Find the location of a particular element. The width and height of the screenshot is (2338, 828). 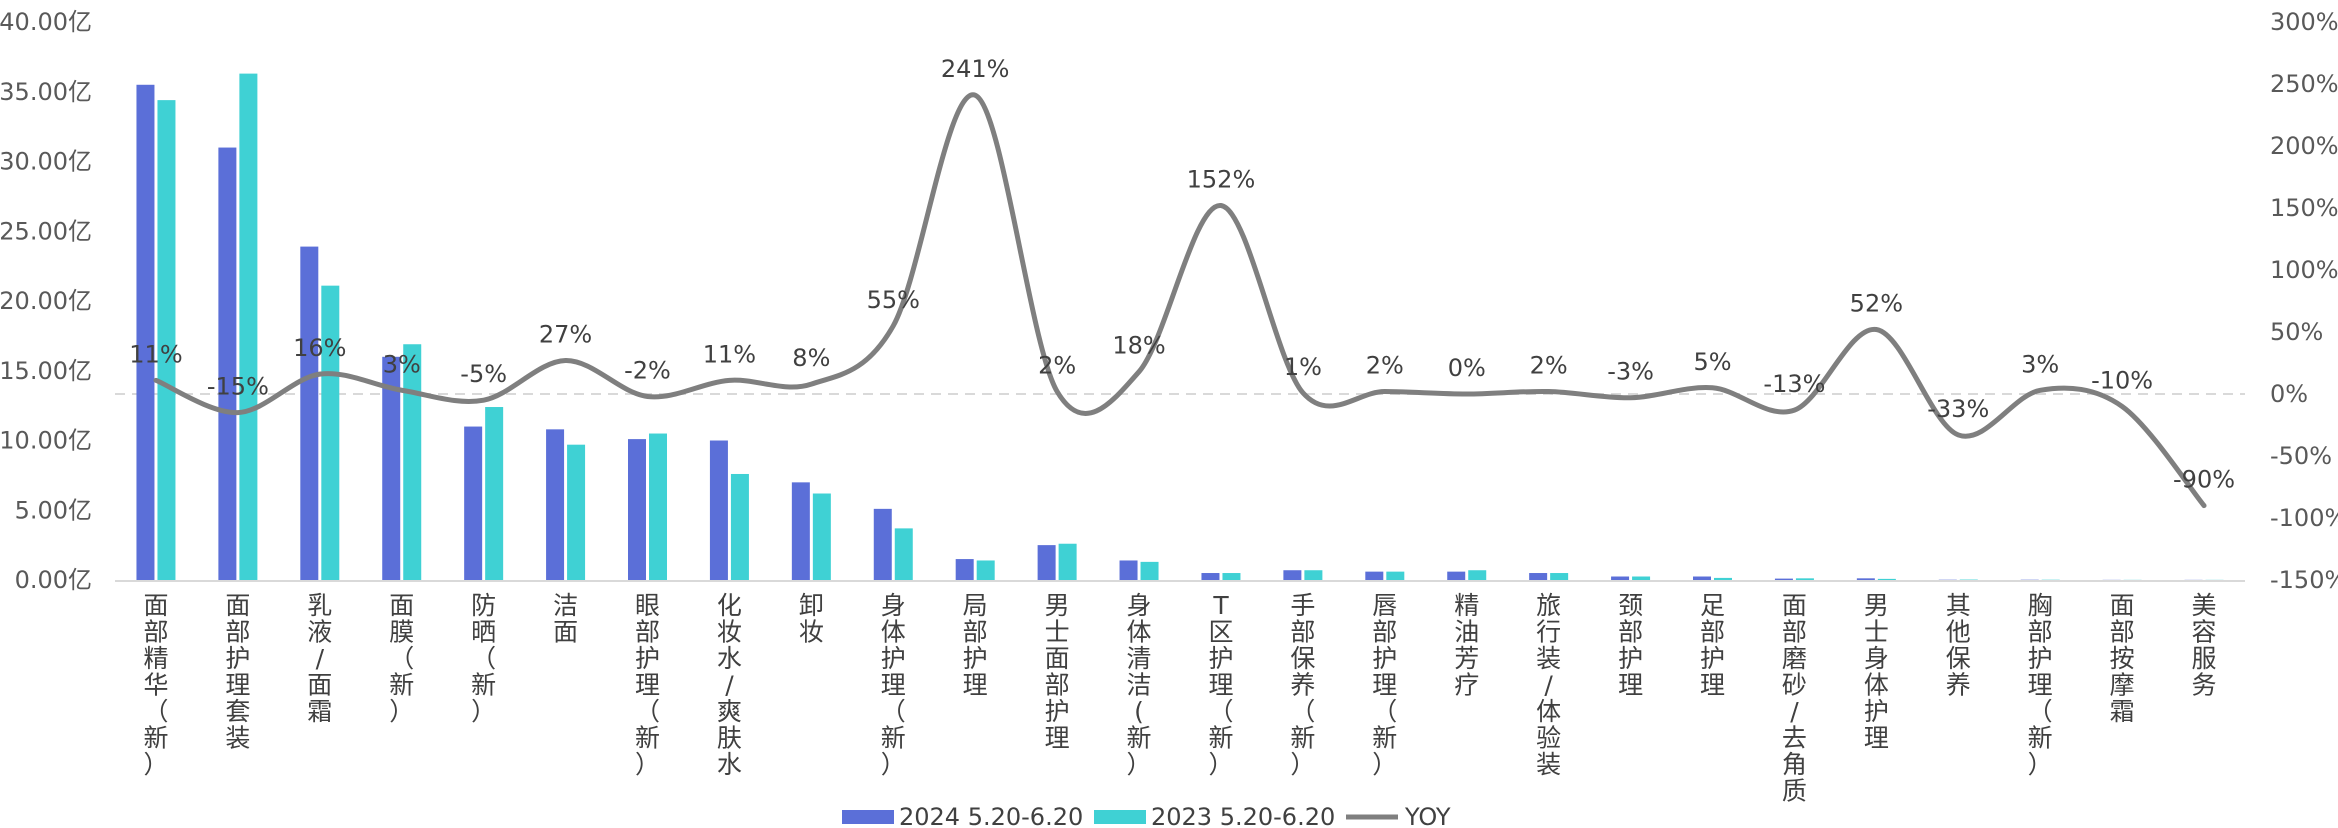

right-axis-tick-label: -150% is located at coordinates (2304, 580).